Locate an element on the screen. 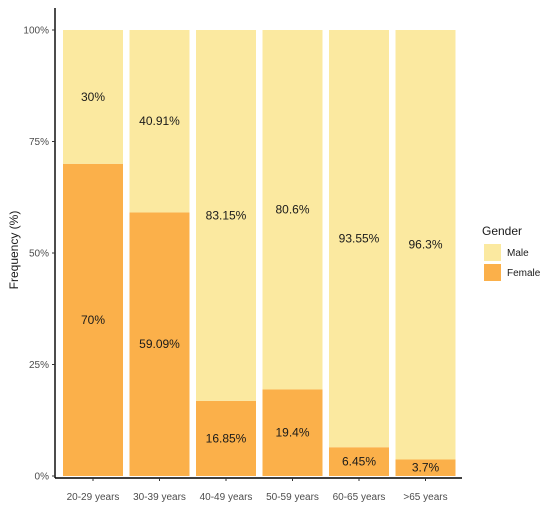  data-label-male-2: 40.91% is located at coordinates (159, 121).